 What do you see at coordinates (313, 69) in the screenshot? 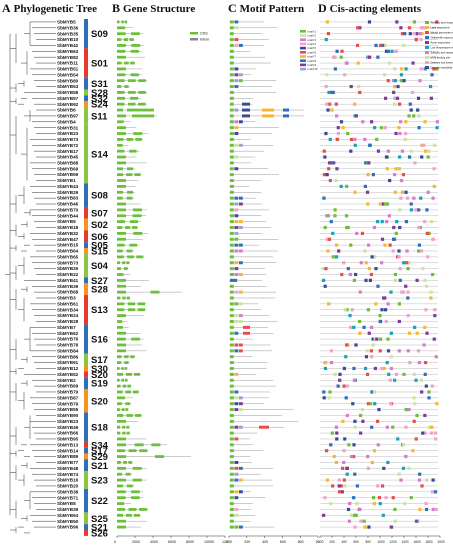
I see `motif-legend-label: motif 10` at bounding box center [313, 69].